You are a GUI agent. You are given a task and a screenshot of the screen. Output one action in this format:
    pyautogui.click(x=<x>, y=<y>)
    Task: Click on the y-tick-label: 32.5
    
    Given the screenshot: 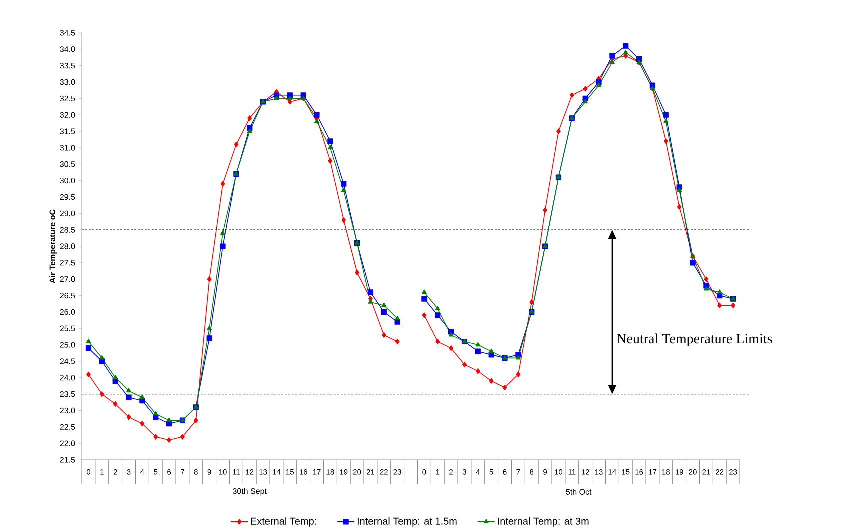 What is the action you would take?
    pyautogui.click(x=68, y=99)
    